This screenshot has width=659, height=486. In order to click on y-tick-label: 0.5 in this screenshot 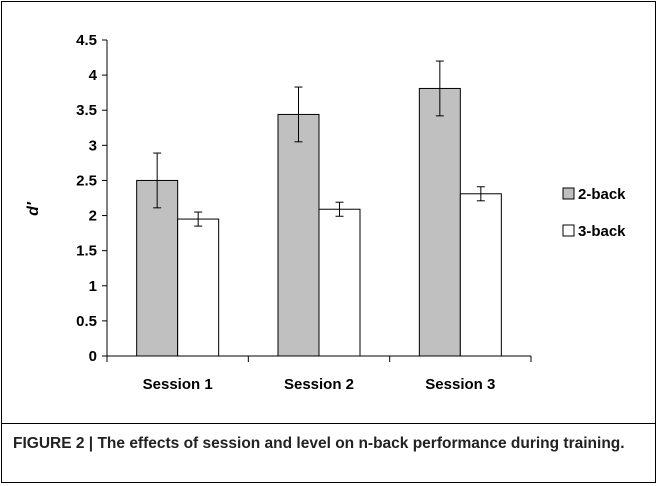, I will do `click(86, 321)`.